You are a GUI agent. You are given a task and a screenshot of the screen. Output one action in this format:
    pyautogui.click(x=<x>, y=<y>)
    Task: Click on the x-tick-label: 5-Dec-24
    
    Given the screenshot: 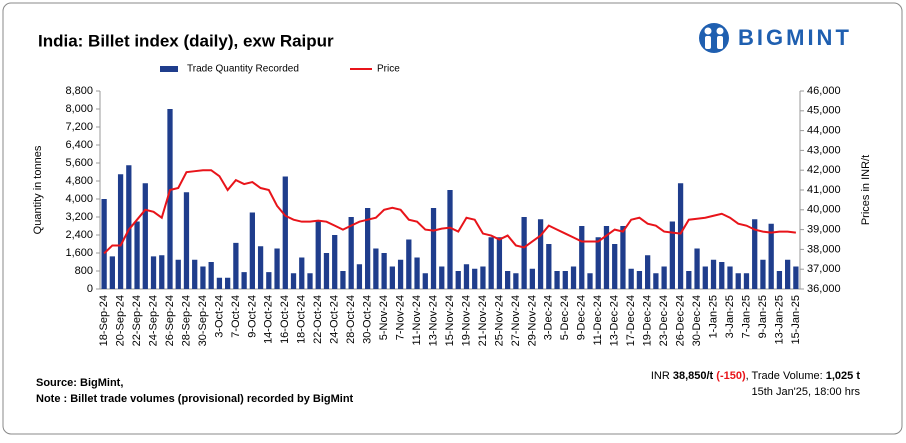 What is the action you would take?
    pyautogui.click(x=565, y=317)
    